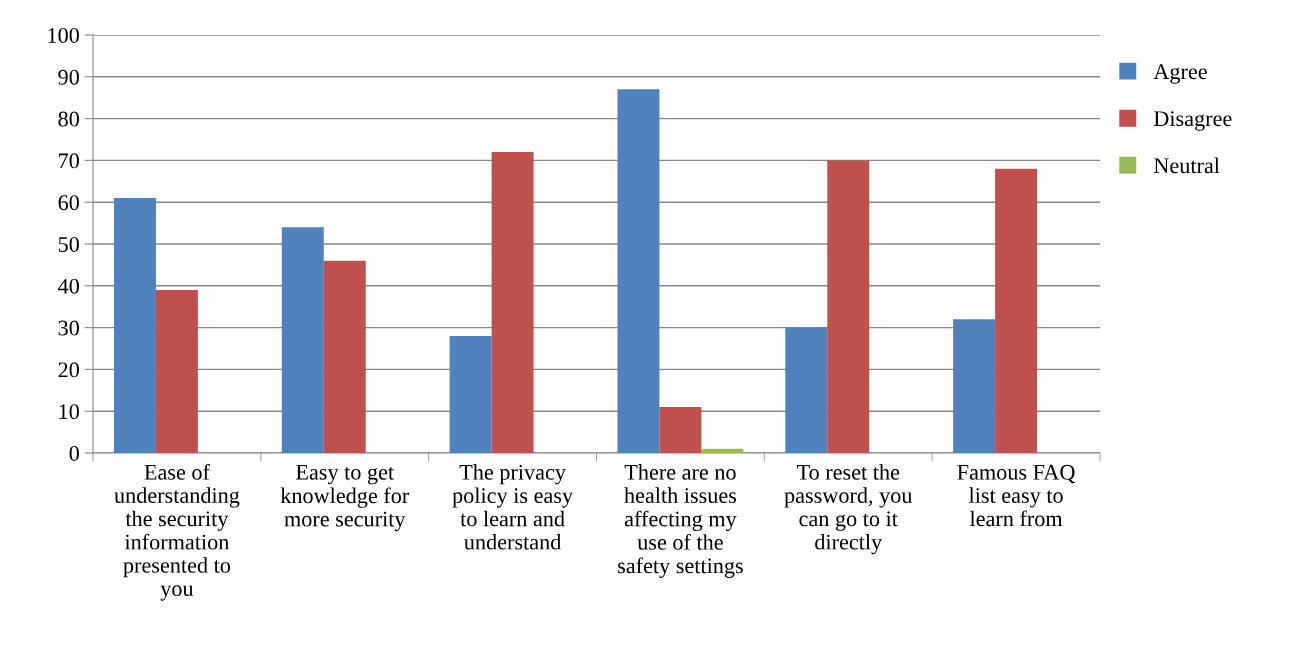 The height and width of the screenshot is (670, 1289). What do you see at coordinates (68, 119) in the screenshot?
I see `y-tick-label: 80` at bounding box center [68, 119].